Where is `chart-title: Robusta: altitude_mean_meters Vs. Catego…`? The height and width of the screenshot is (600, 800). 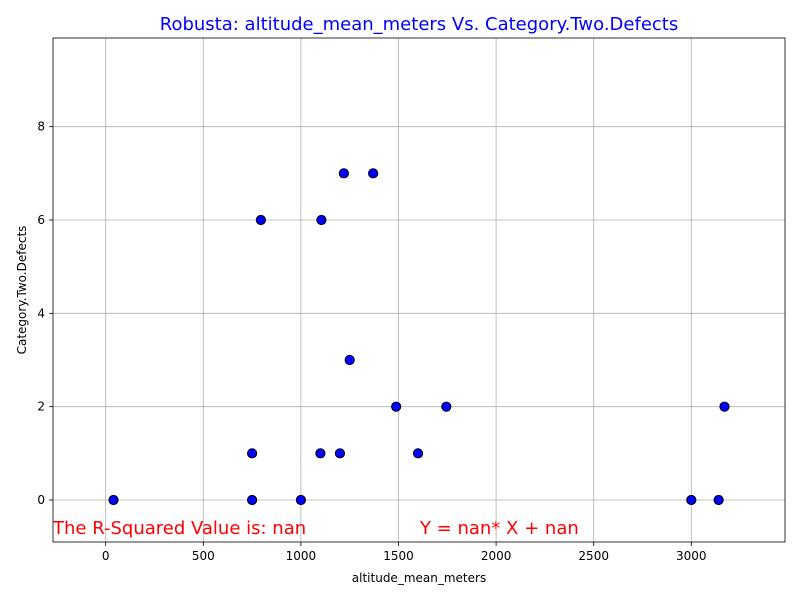
chart-title: Robusta: altitude_mean_meters Vs. Catego… is located at coordinates (419, 24).